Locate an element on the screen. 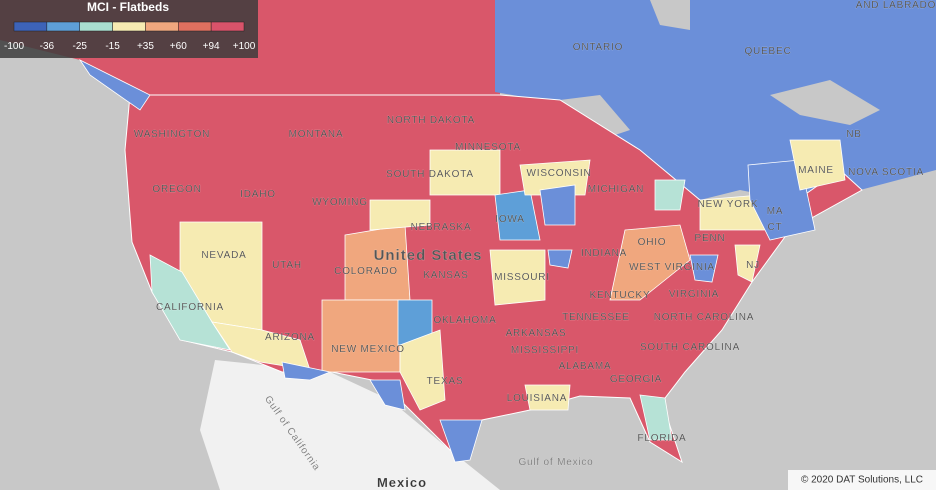 Image resolution: width=936 pixels, height=490 pixels. map-label: OKLAHOMA is located at coordinates (464, 320).